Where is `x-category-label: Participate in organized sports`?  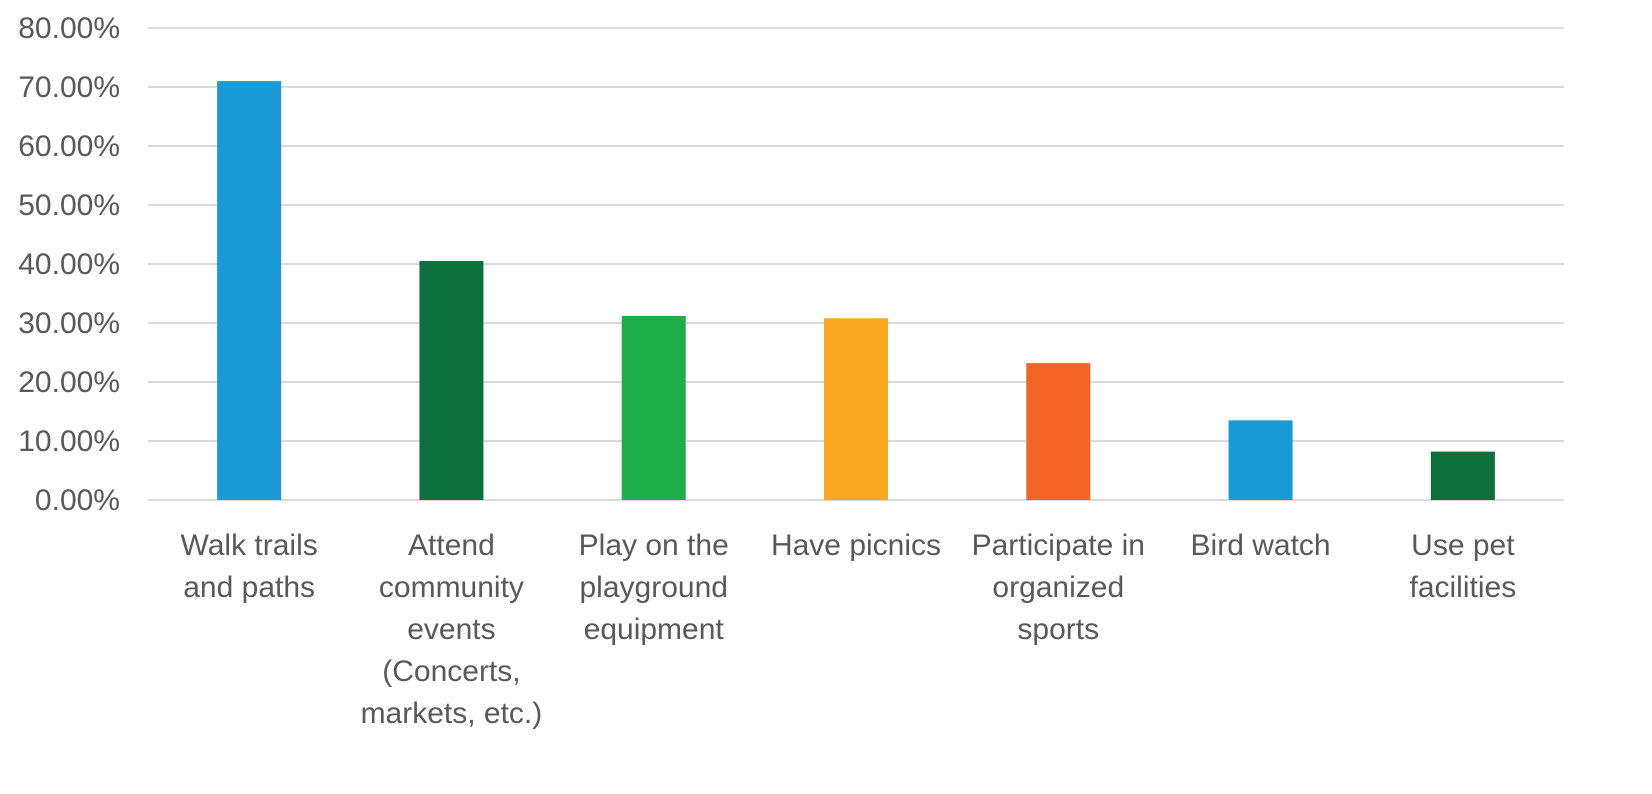
x-category-label: Participate in organized sports is located at coordinates (1058, 587).